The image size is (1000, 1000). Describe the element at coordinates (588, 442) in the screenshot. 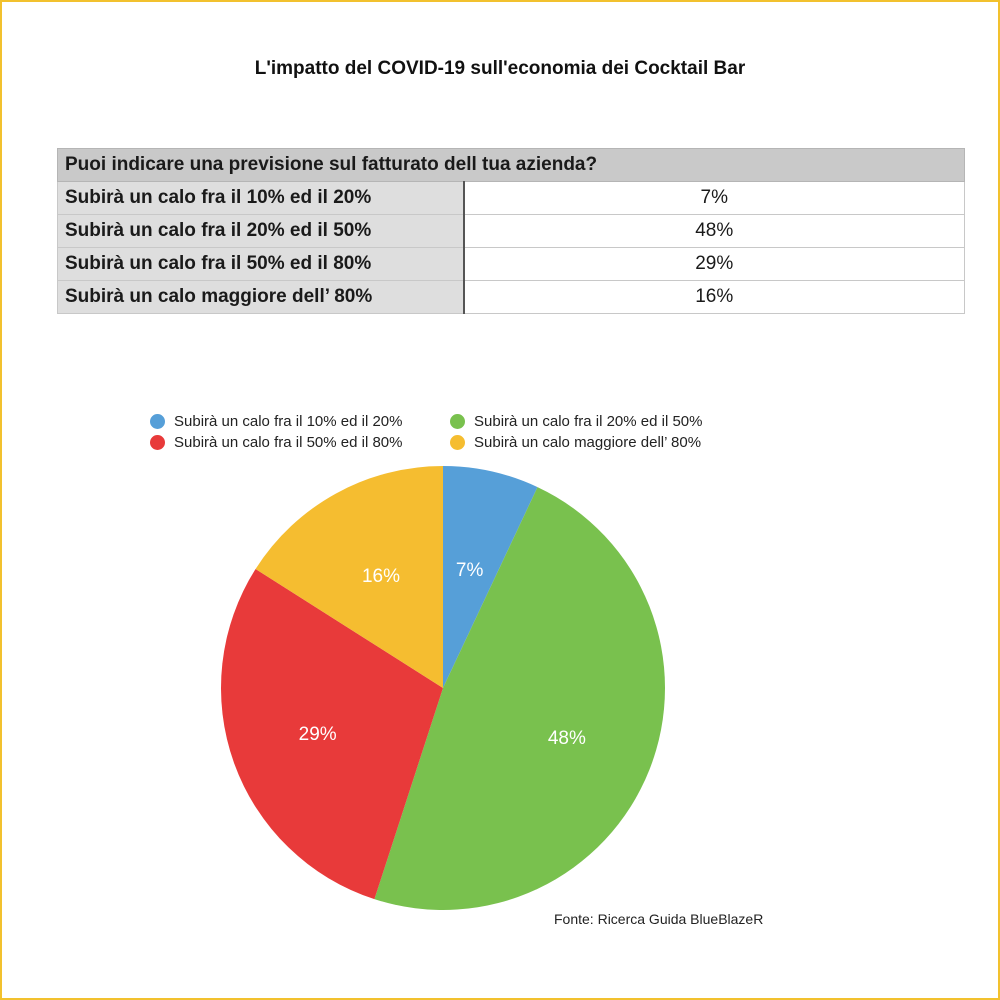

I see `legend-label: Subirà un calo maggiore dell’ 80%` at that location.